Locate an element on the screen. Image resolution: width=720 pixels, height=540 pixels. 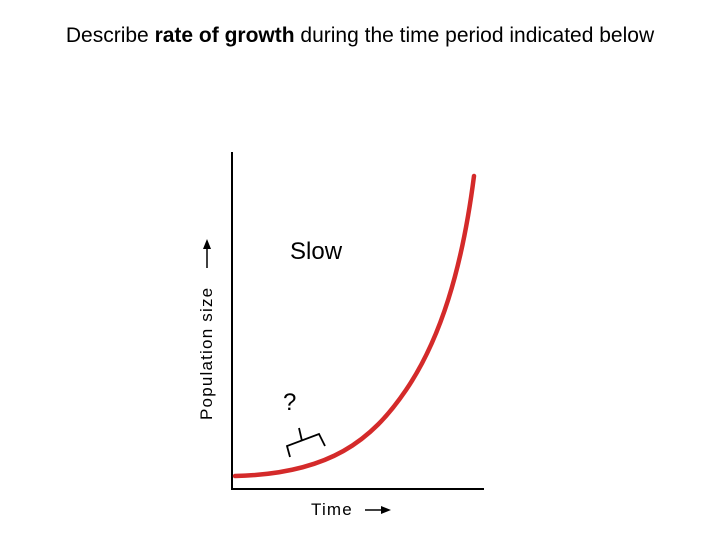
x-axis-label: Time is located at coordinates (332, 509).